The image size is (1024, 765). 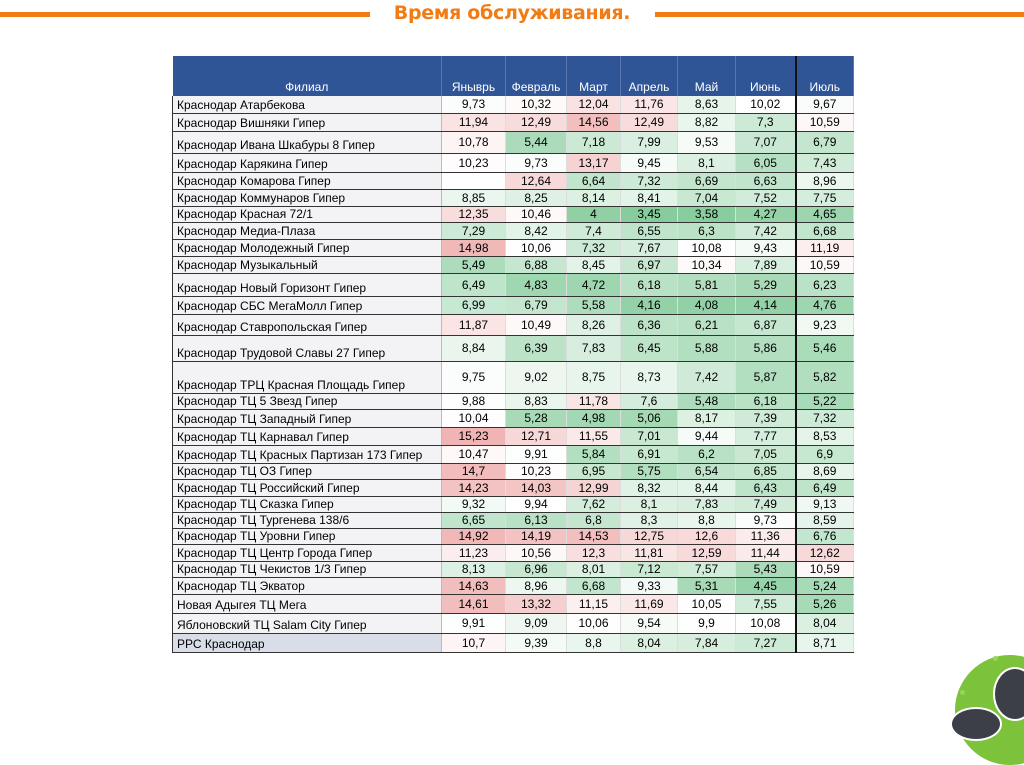 I want to click on value-cell: 6,69, so click(x=706, y=181).